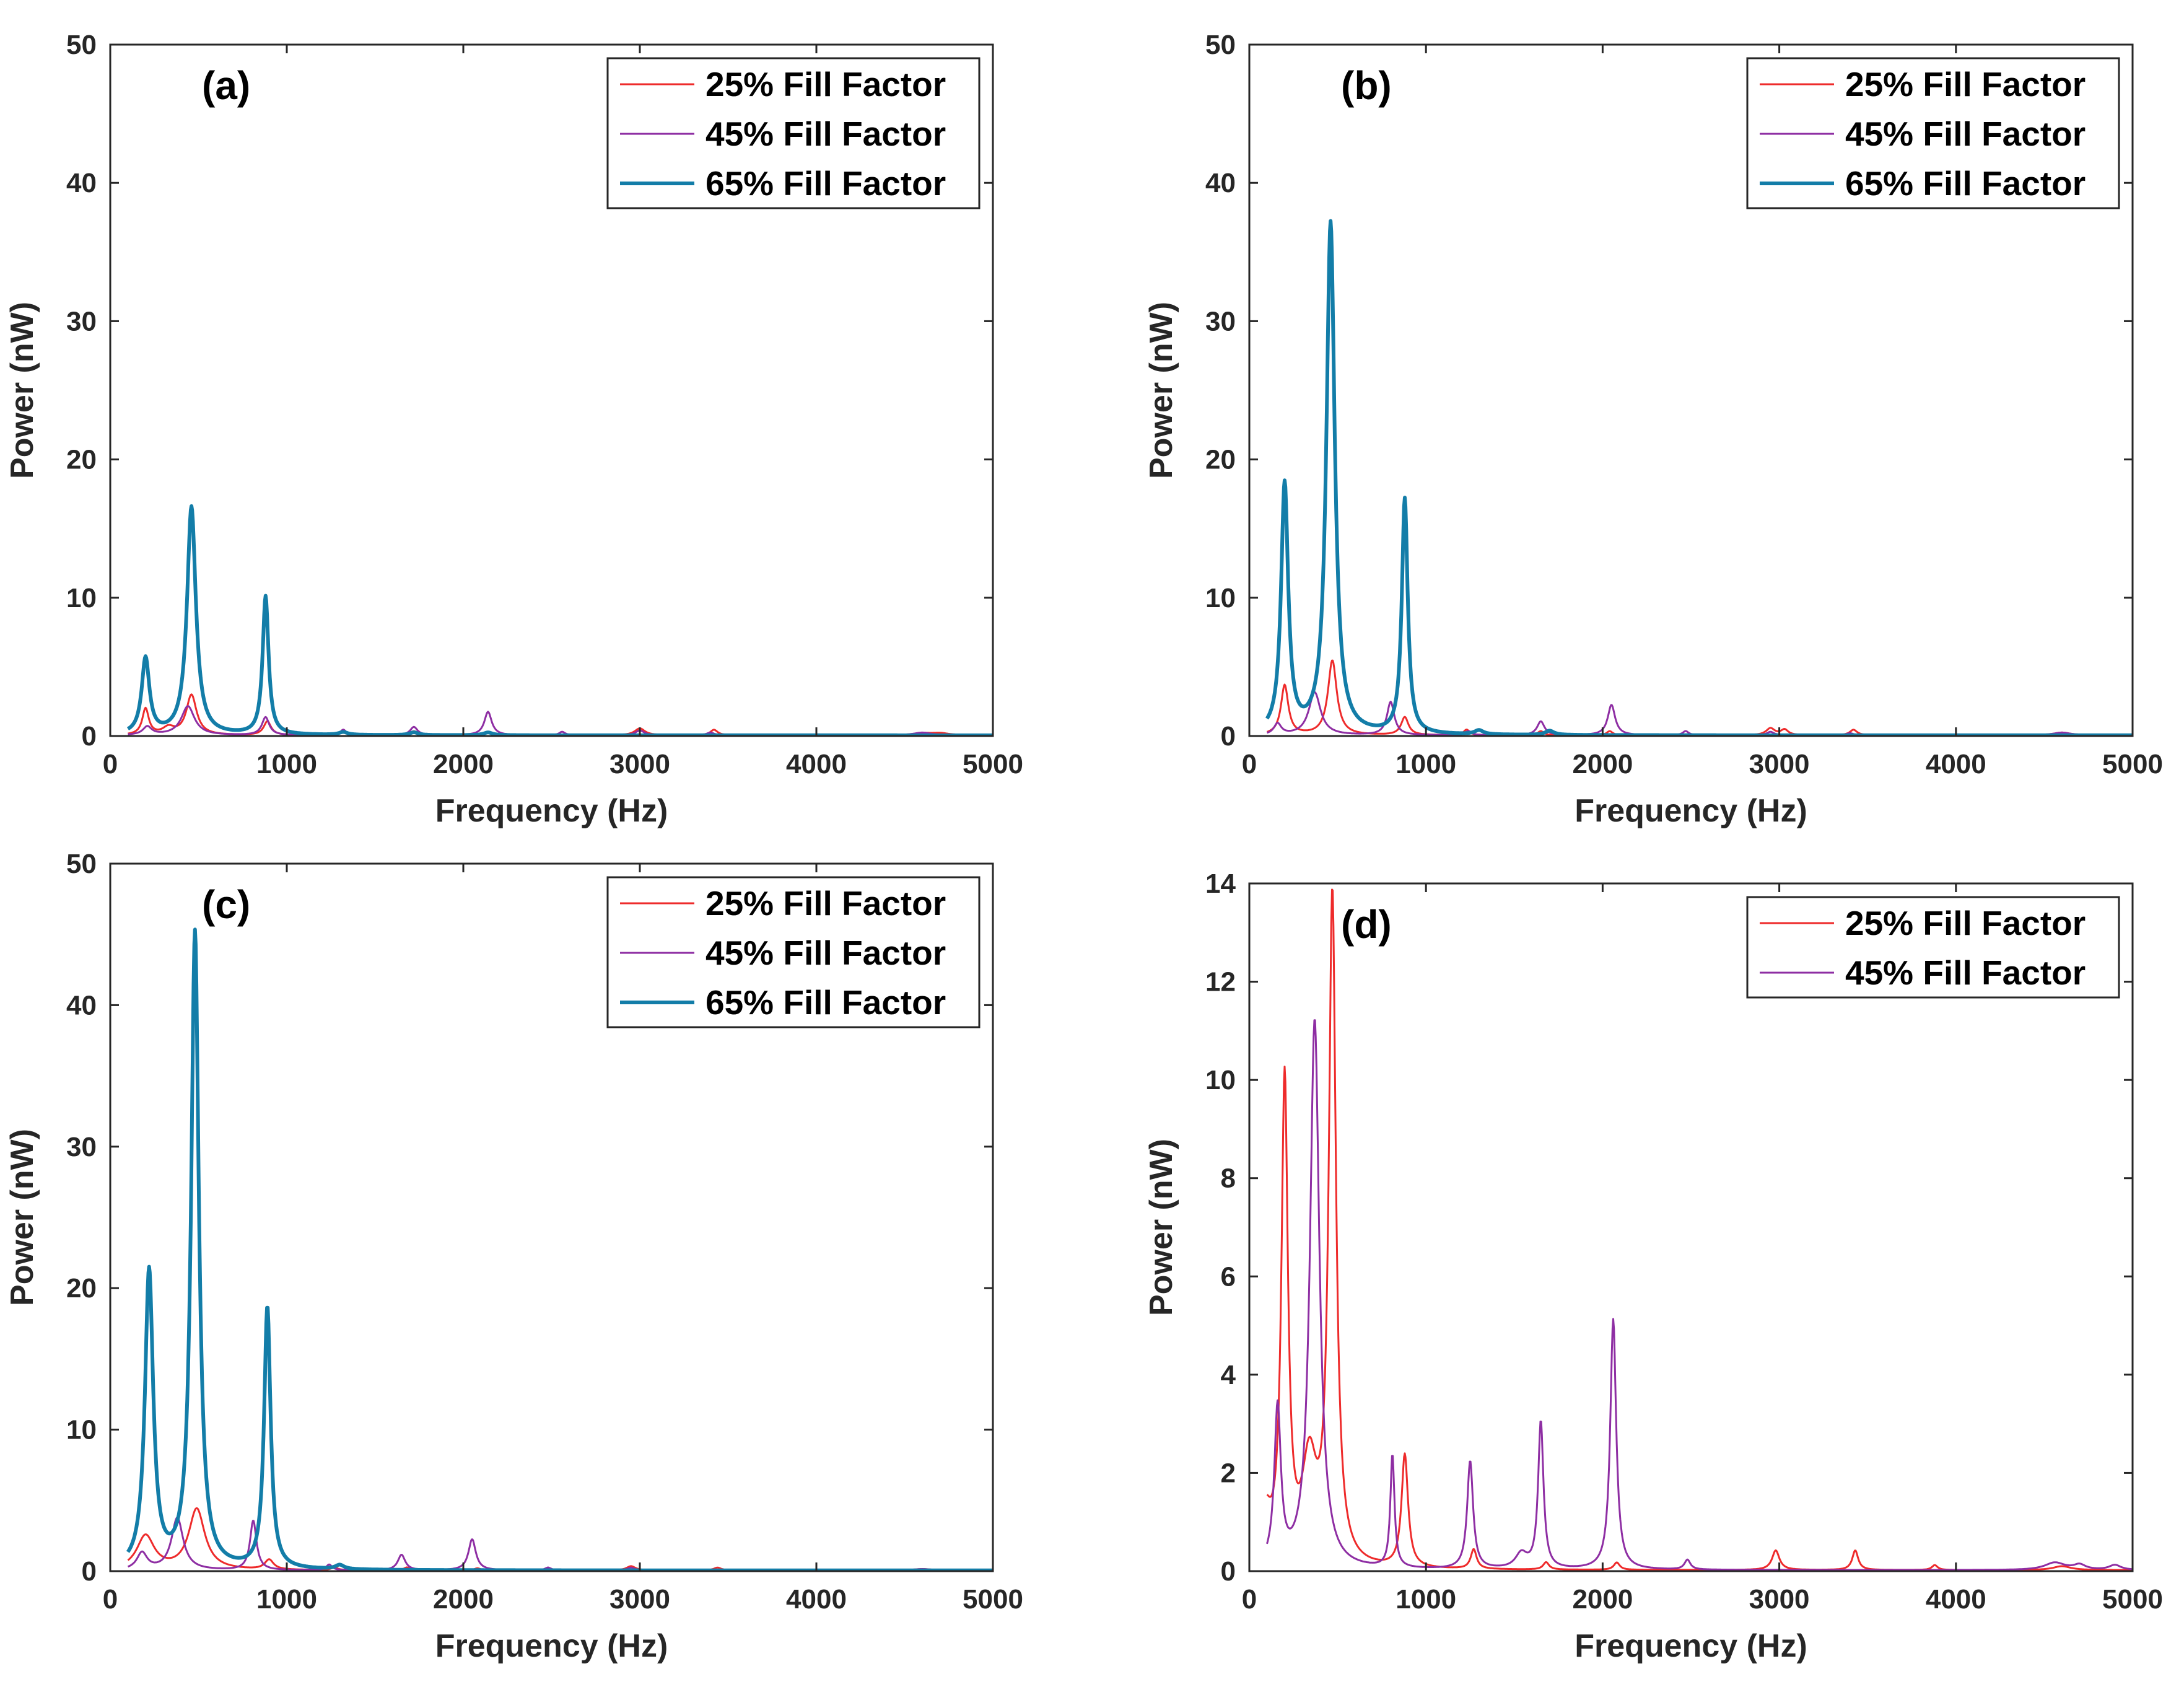 This screenshot has width=2184, height=1687. Describe the element at coordinates (1221, 884) in the screenshot. I see `y-tick-label: 14` at that location.